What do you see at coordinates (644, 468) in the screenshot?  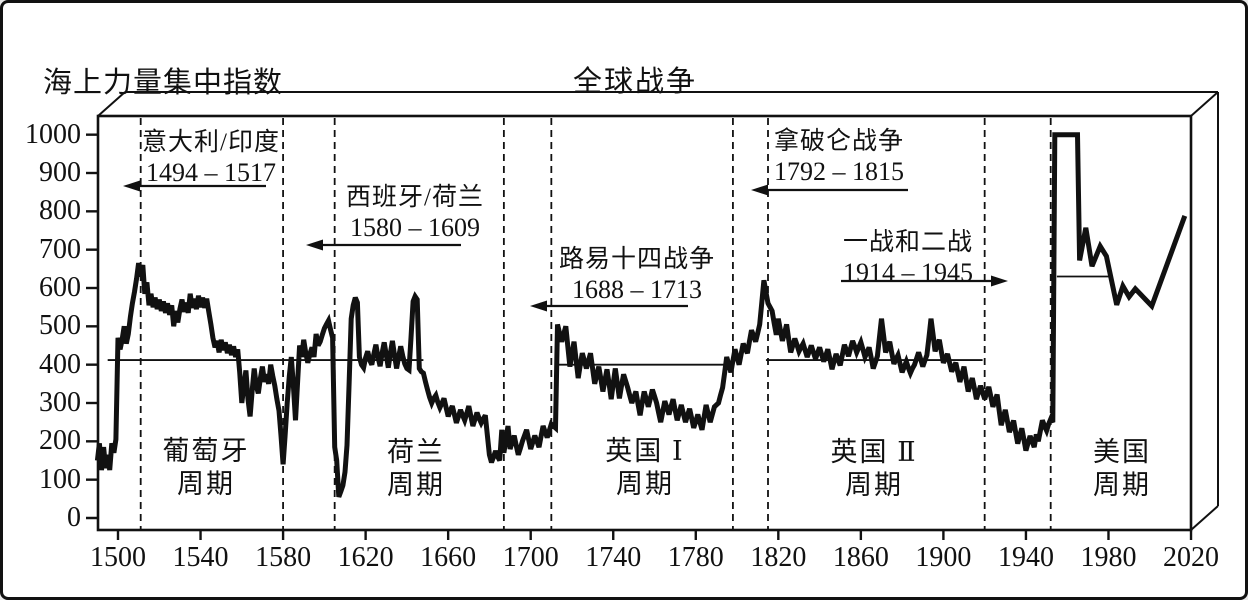 I see `cycle-label: 英国 Ⅰ 周期` at bounding box center [644, 468].